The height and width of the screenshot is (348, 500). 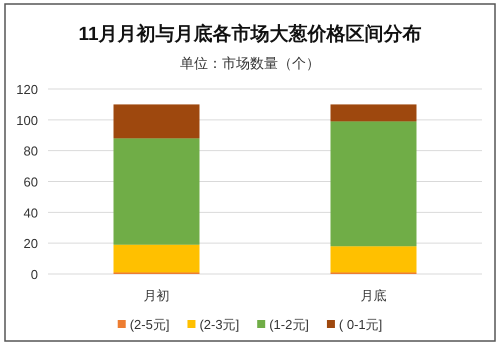 What do you see at coordinates (27, 120) in the screenshot?
I see `y-tick-label: 100` at bounding box center [27, 120].